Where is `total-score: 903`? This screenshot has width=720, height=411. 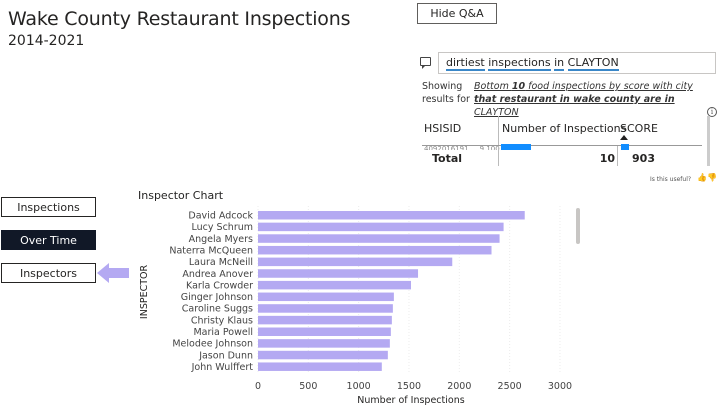 total-score: 903 is located at coordinates (643, 158).